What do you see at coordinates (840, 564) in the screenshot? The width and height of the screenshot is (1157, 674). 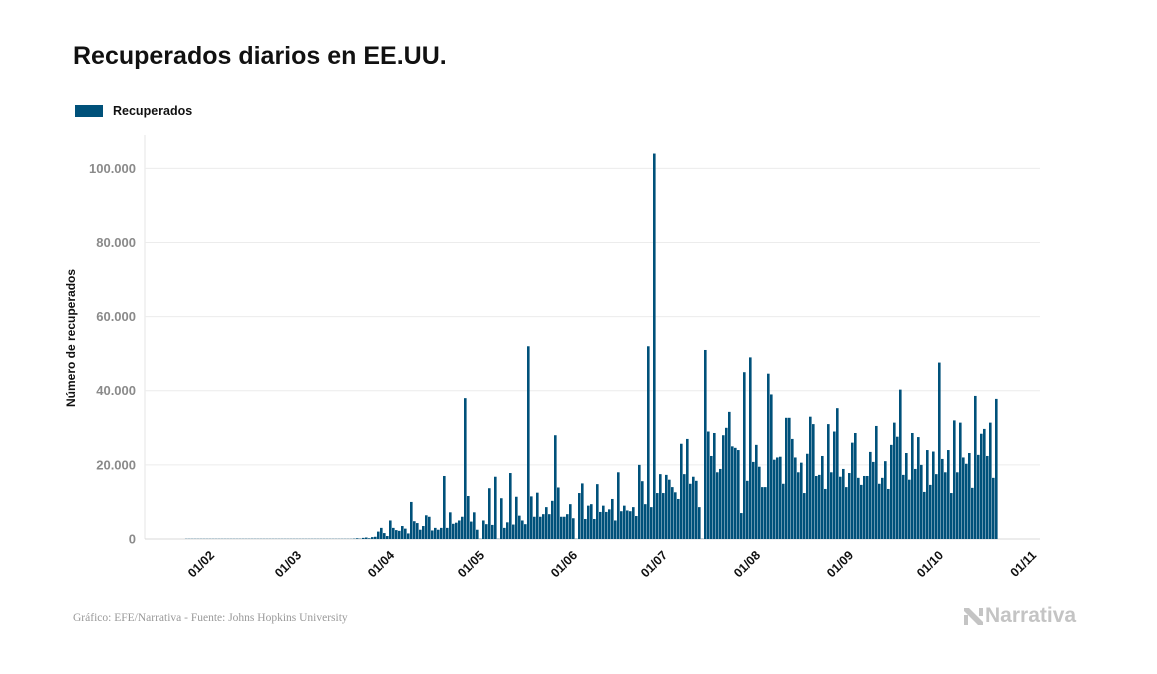 I see `x-tick-label: 01/09` at bounding box center [840, 564].